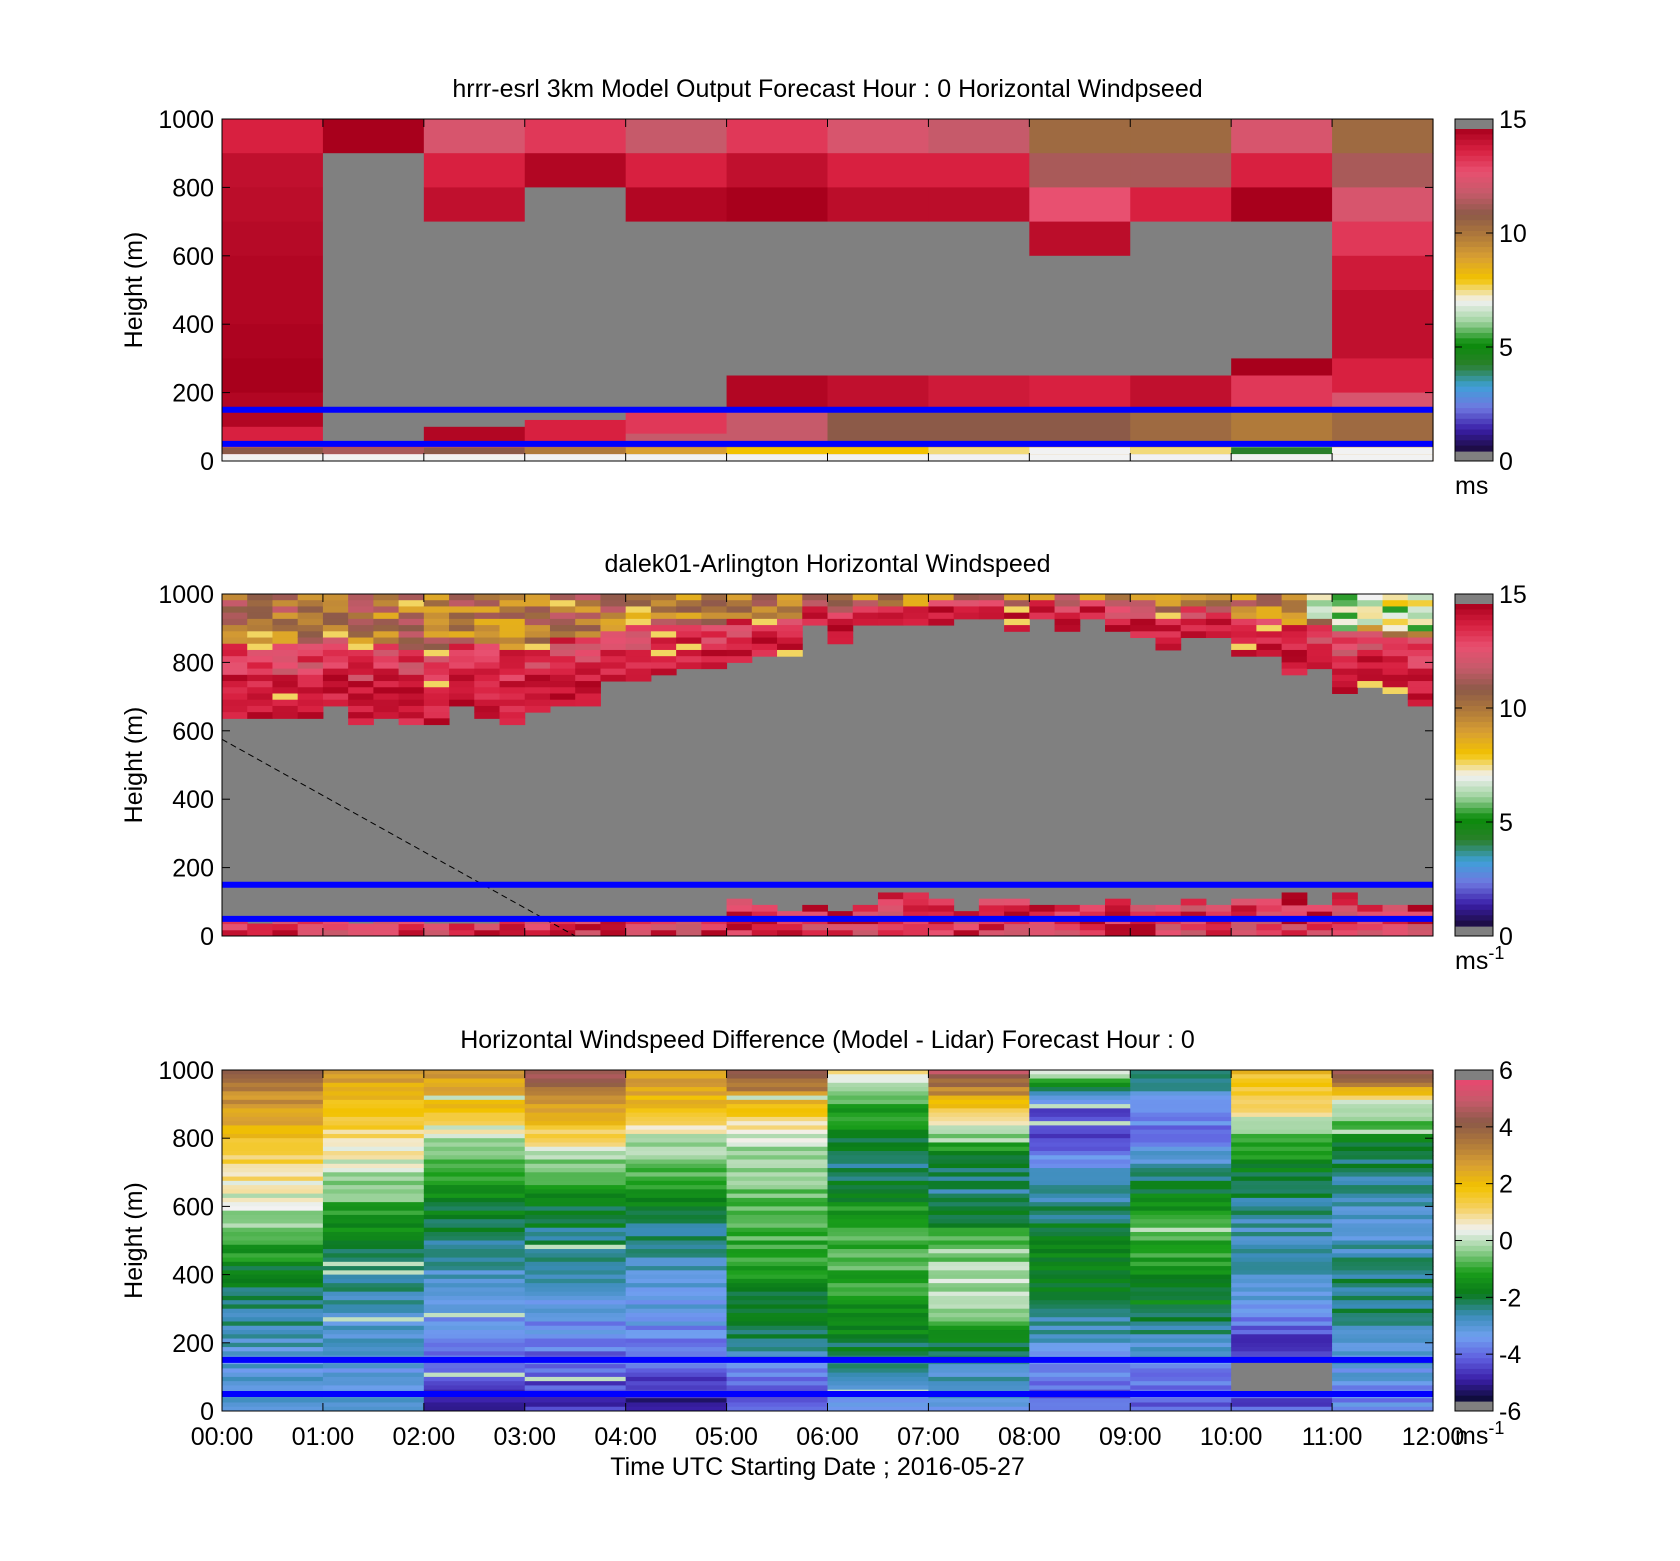  I want to click on colorbar-tick-label: 5, so click(1506, 348).